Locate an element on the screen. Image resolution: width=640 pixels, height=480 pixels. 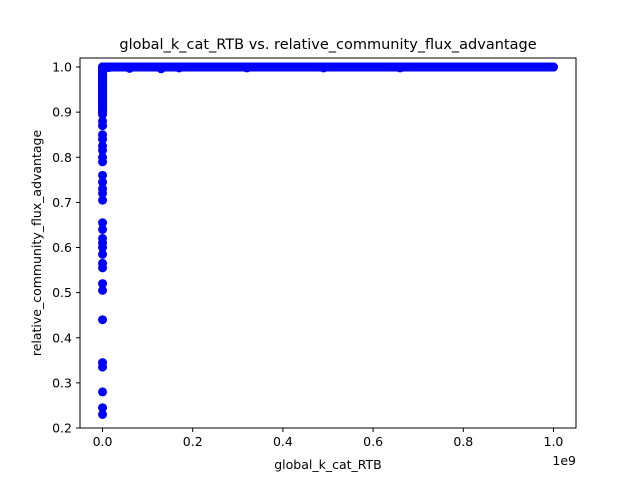
y-tick-label: 0.6 is located at coordinates (62, 247).